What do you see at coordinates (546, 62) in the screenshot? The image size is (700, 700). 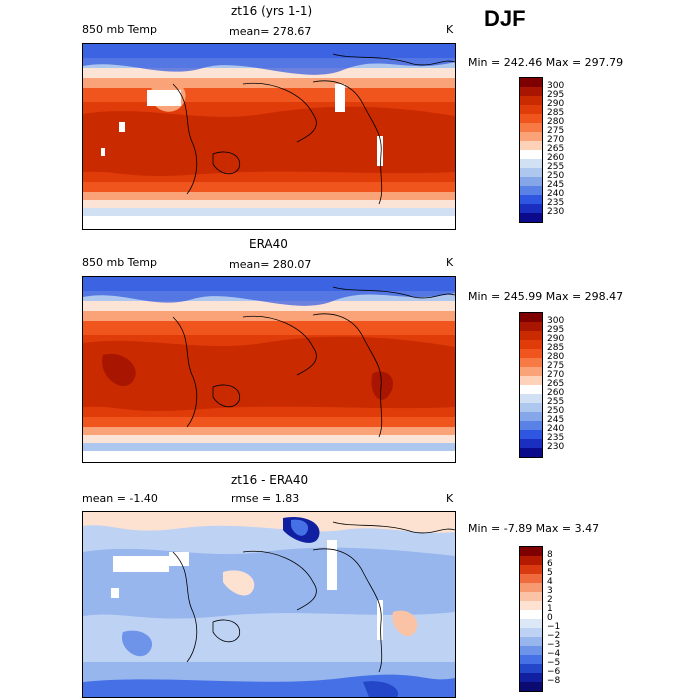 I see `panel-1-minmax: Min = 242.46 Max = 297.79` at bounding box center [546, 62].